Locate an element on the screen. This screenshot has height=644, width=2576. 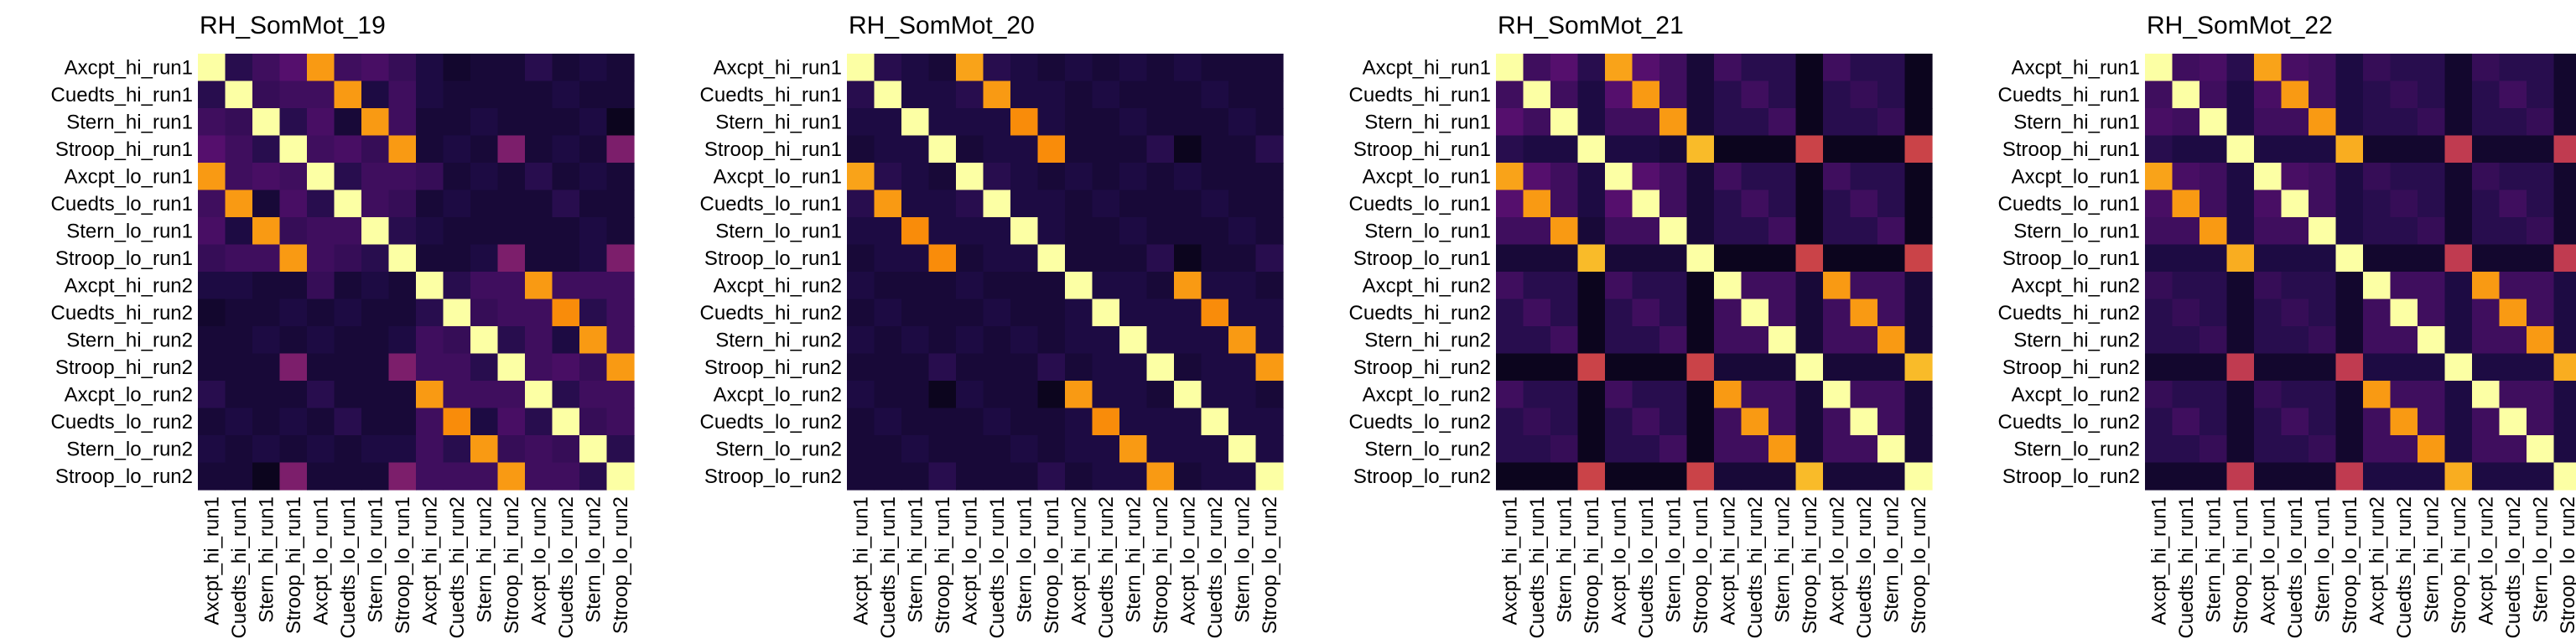
panel-title: RH_SomMot_19 is located at coordinates (293, 25).